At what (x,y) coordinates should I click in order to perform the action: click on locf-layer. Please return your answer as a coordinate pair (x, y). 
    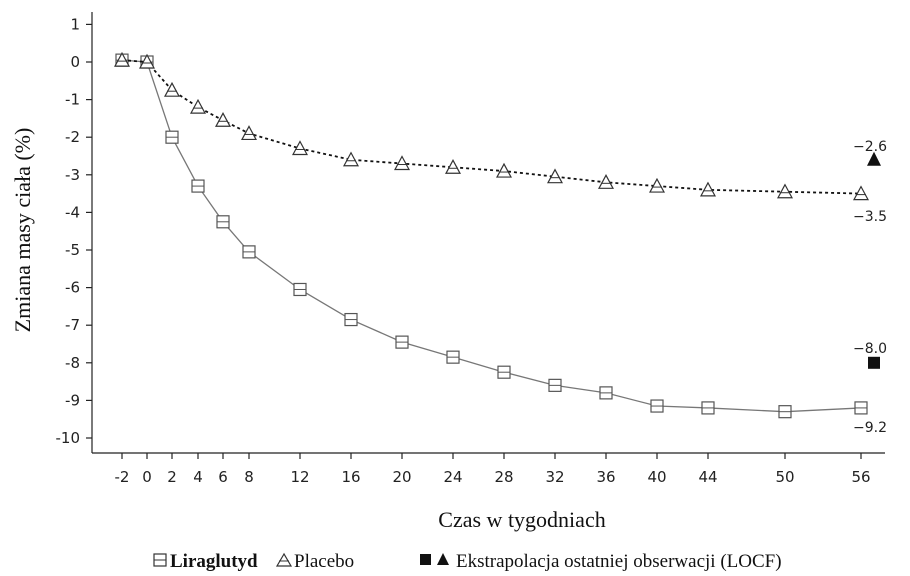
    Looking at the image, I should click on (874, 260).